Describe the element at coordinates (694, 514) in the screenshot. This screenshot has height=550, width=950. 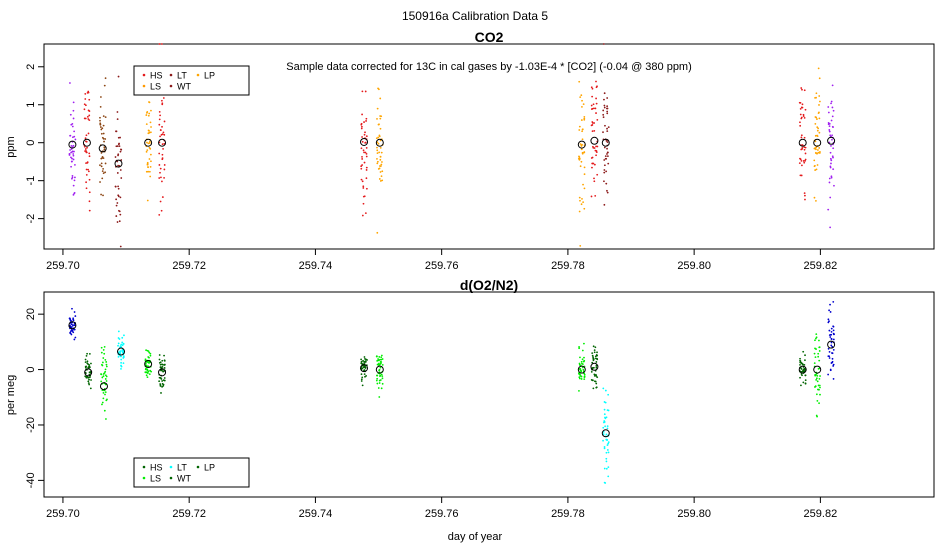
I see `o2n2-xtick-label: 259.80` at that location.